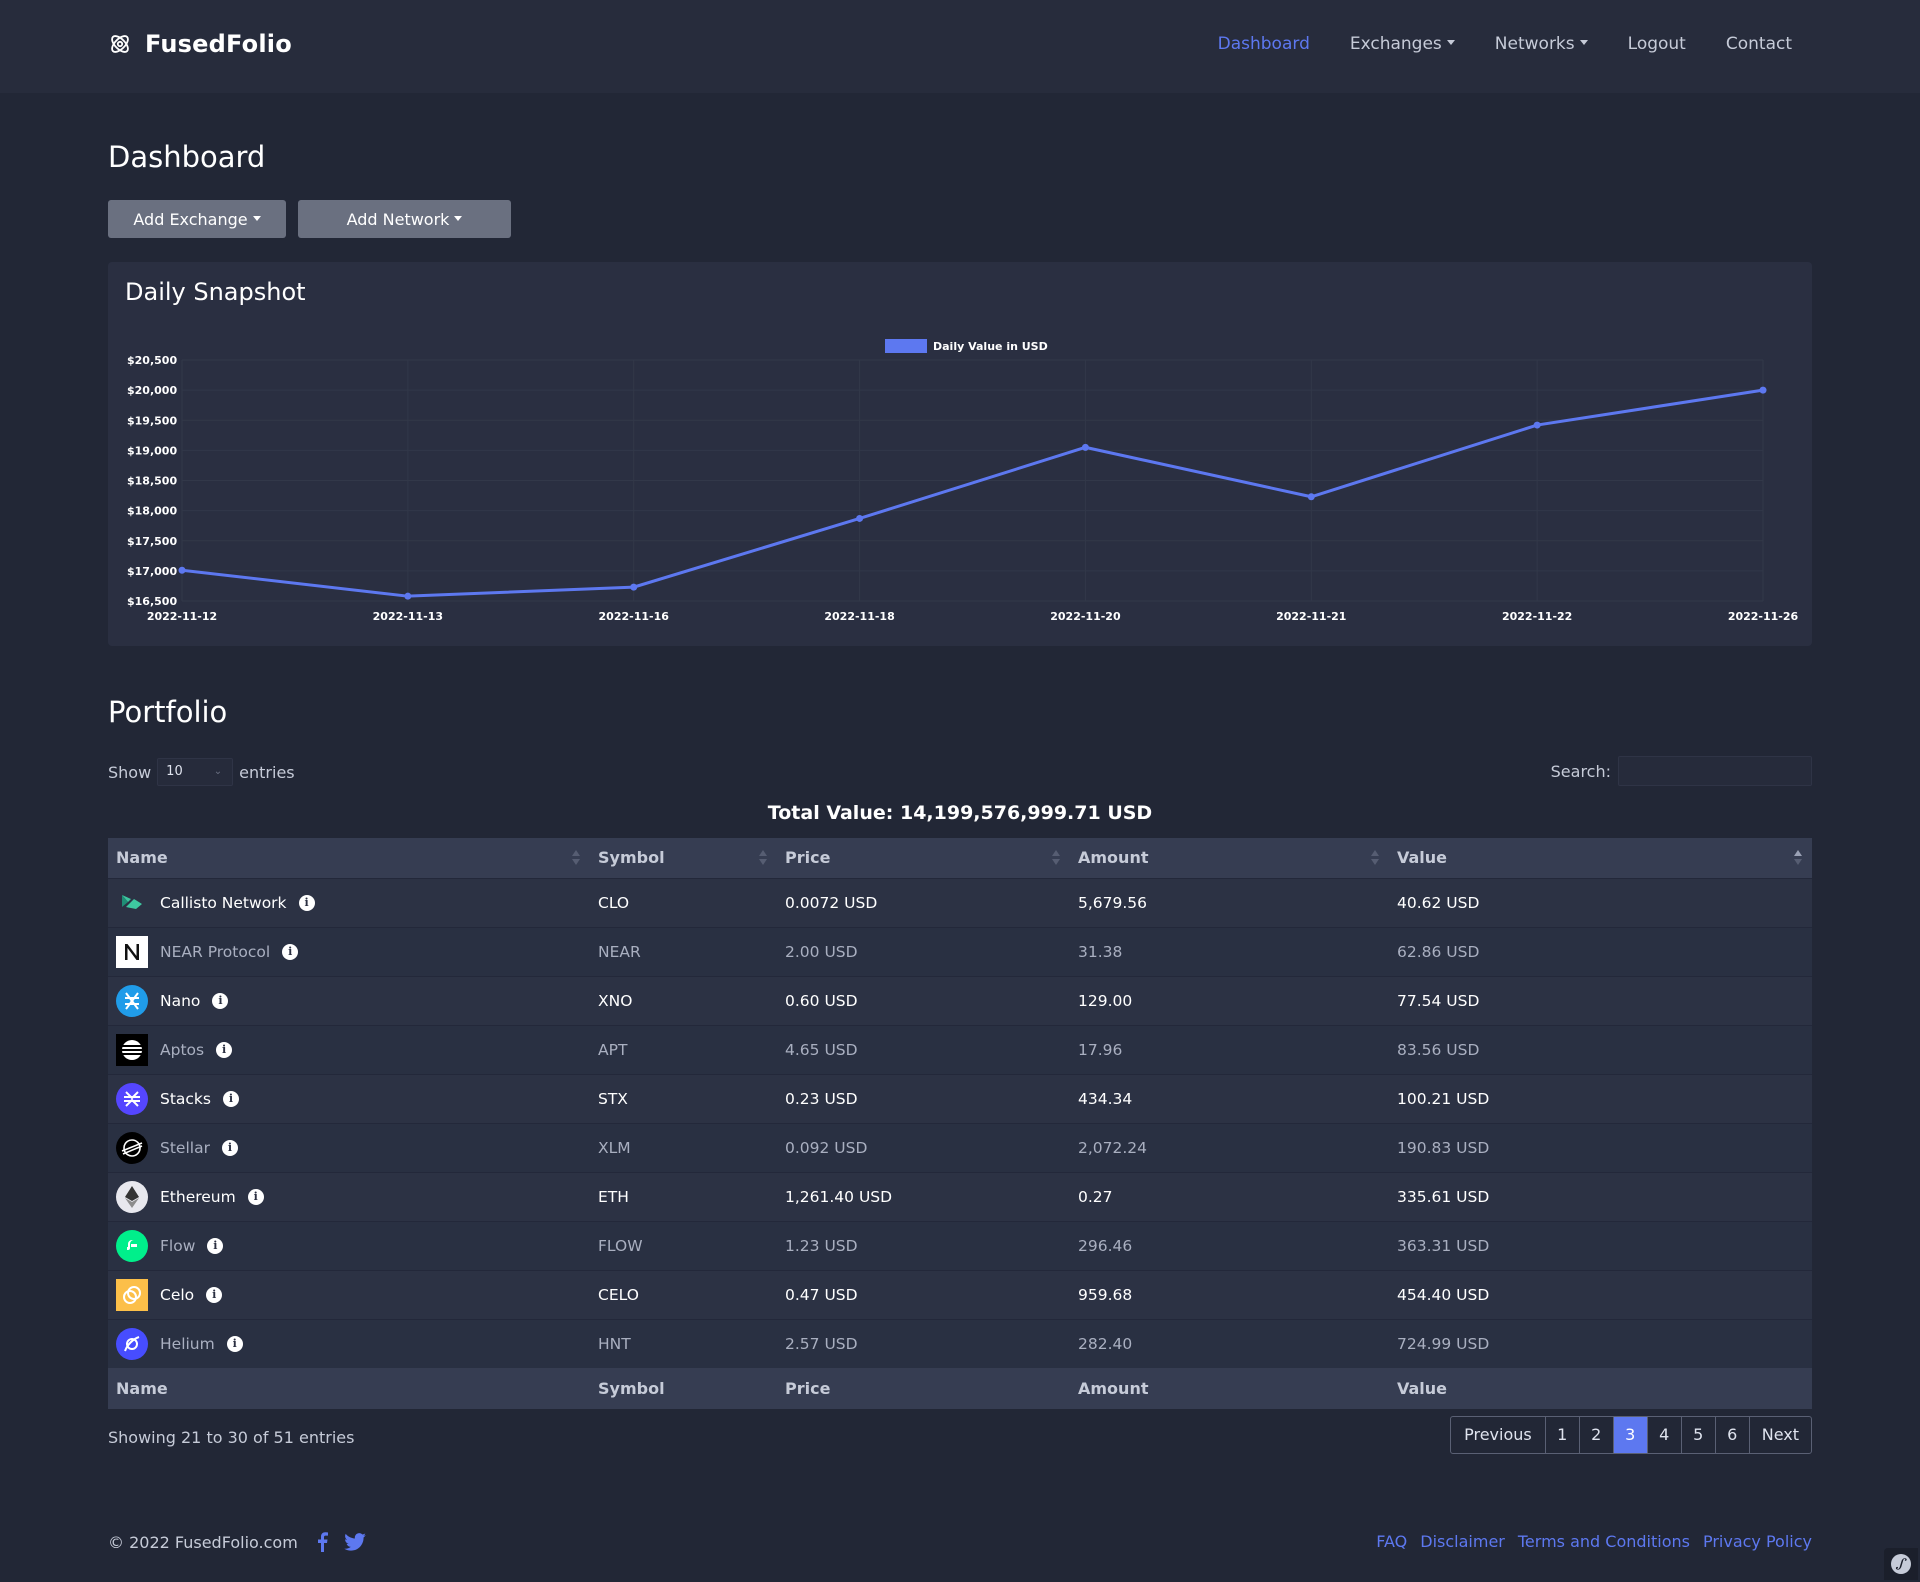 This screenshot has width=1920, height=1582. What do you see at coordinates (203, 1542) in the screenshot?
I see `copyright-text: © 2022 FusedFolio.com` at bounding box center [203, 1542].